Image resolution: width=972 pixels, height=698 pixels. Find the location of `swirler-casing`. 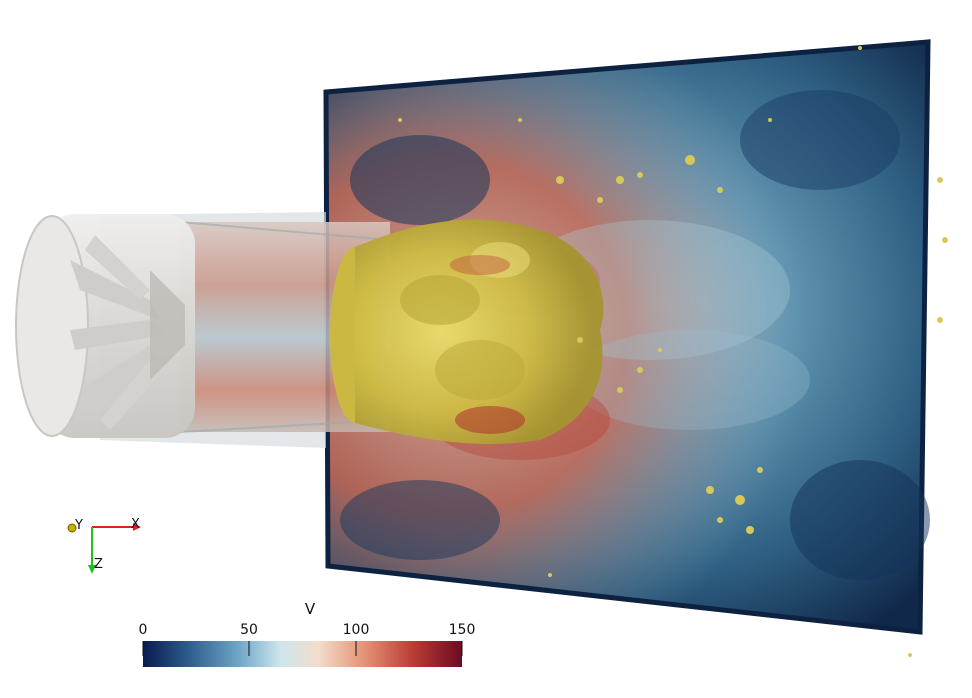

swirler-casing is located at coordinates (105, 326).